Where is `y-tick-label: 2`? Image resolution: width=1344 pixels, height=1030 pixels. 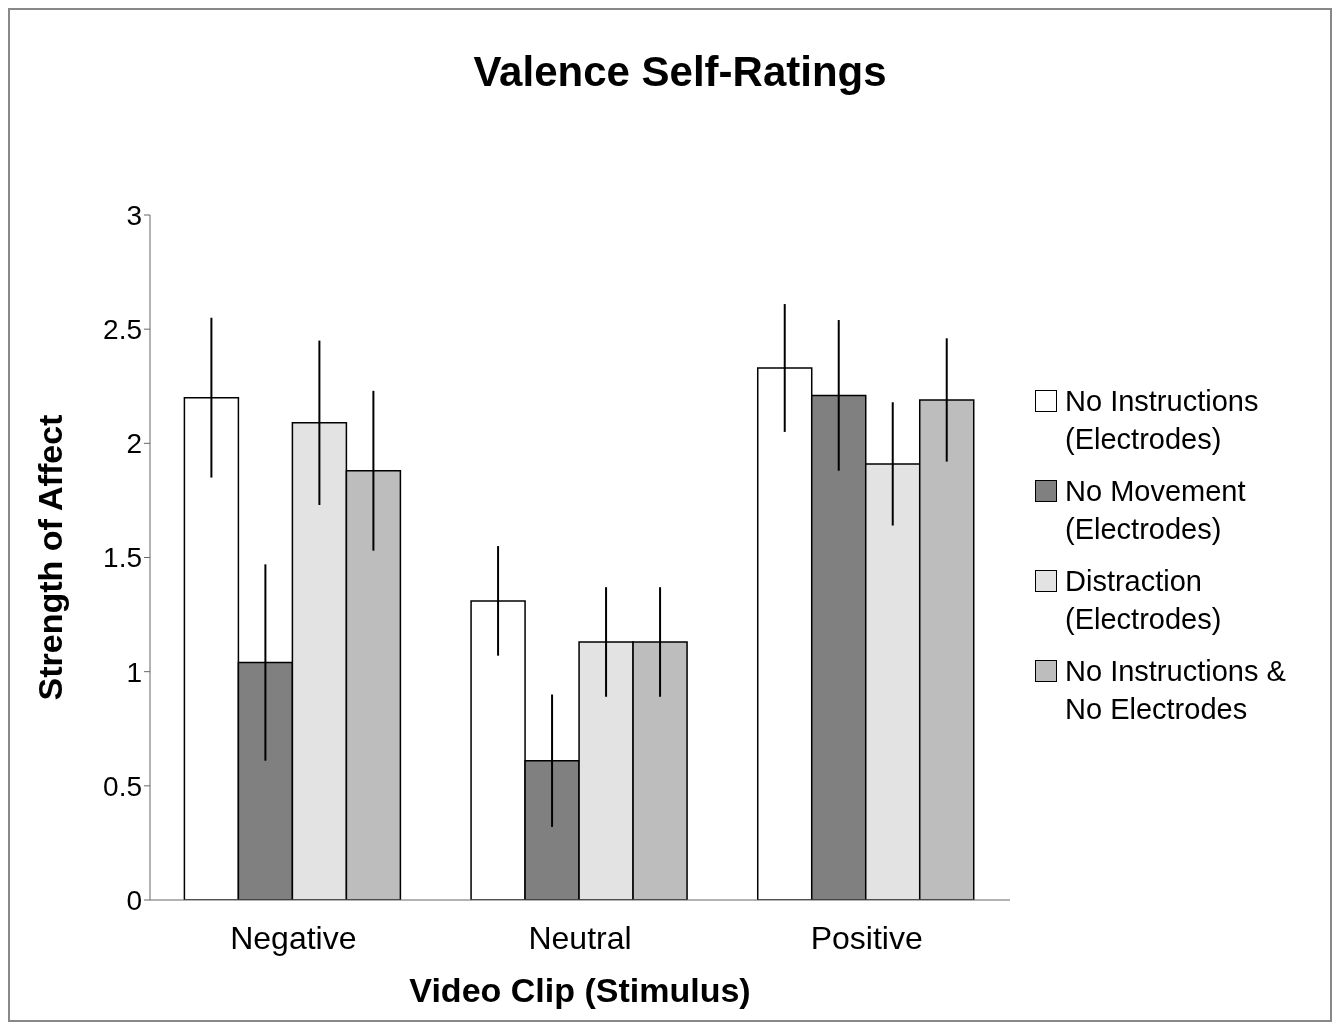 y-tick-label: 2 is located at coordinates (134, 444).